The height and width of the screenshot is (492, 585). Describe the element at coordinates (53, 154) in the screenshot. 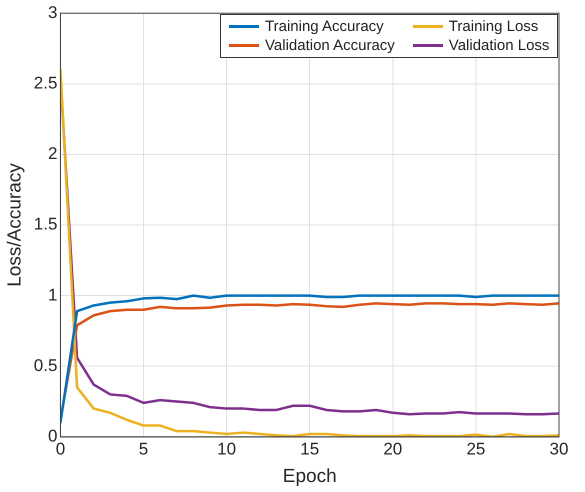

I see `y-tick-label: 2` at that location.